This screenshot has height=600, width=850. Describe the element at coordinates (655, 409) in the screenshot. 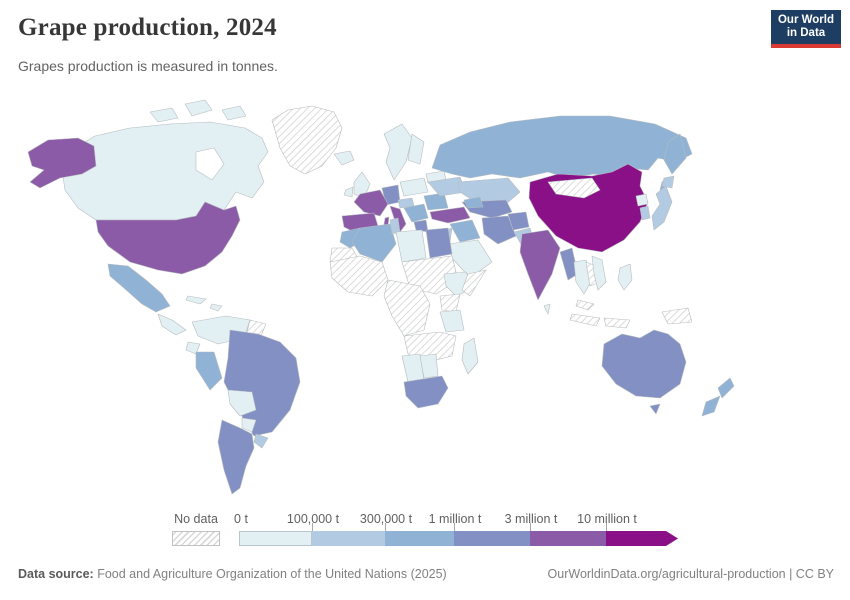

I see `country-tasmania` at that location.